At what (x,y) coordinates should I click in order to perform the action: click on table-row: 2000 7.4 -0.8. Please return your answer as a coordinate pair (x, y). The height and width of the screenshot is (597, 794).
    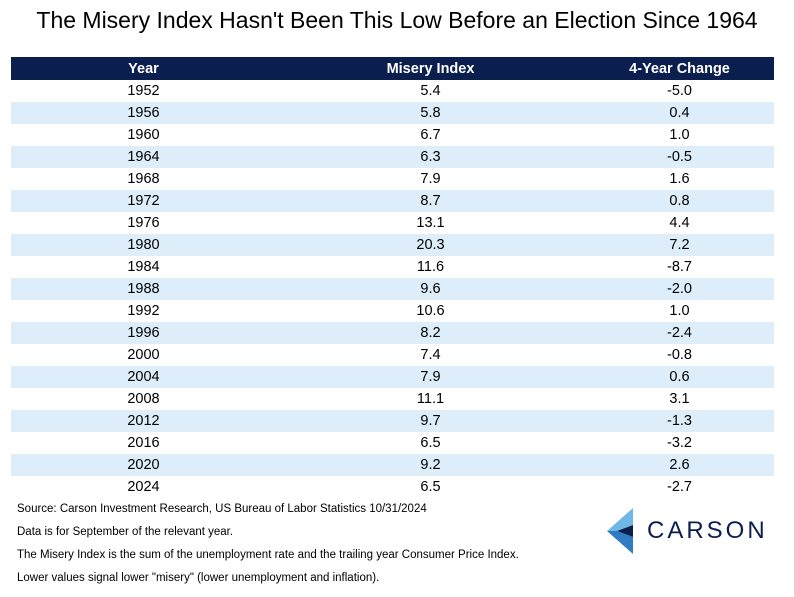
    Looking at the image, I should click on (392, 355).